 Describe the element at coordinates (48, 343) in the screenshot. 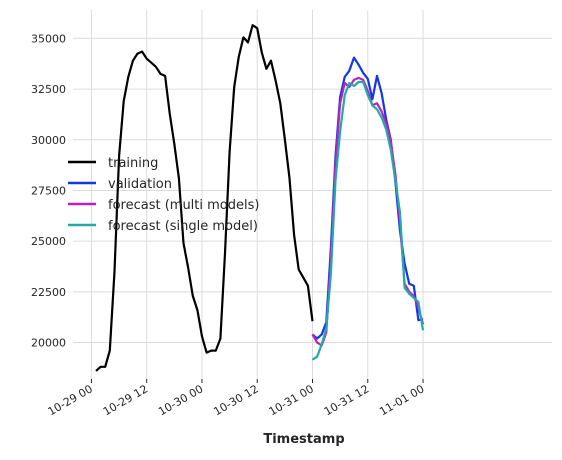

I see `y-tick-label: 20000` at that location.